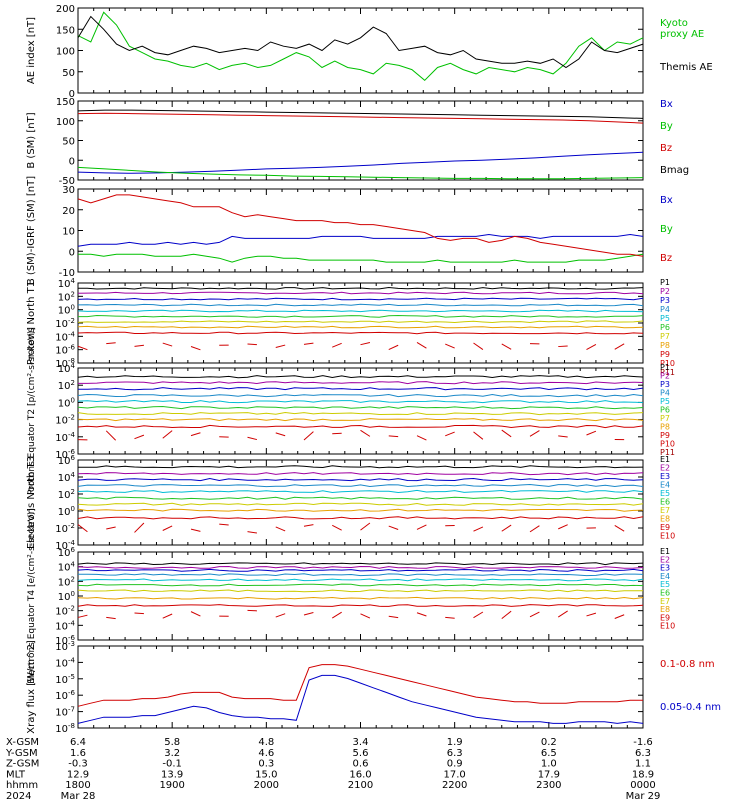 The image size is (750, 800). Describe the element at coordinates (665, 576) in the screenshot. I see `legend-e4: E4` at that location.